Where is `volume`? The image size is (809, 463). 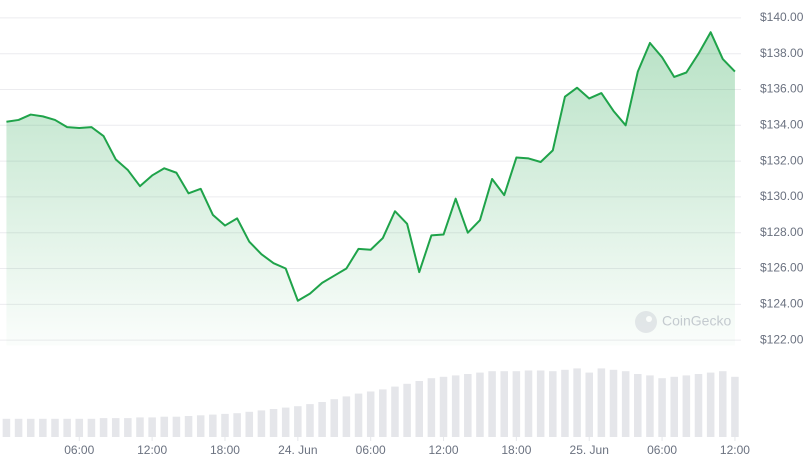
volume is located at coordinates (370, 402).